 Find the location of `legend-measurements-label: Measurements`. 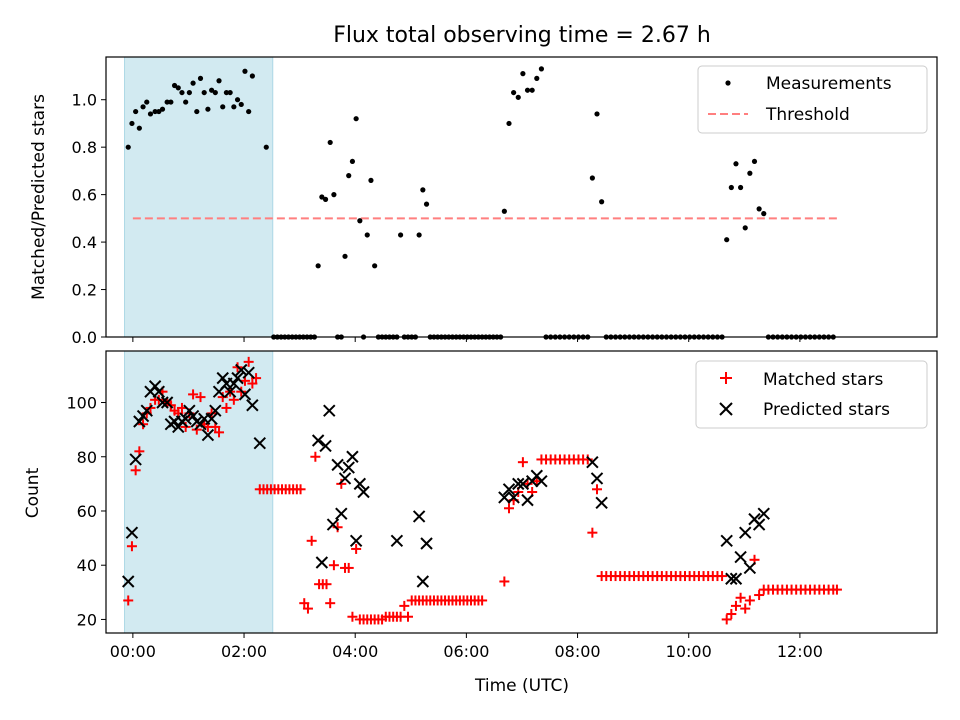

legend-measurements-label: Measurements is located at coordinates (829, 84).